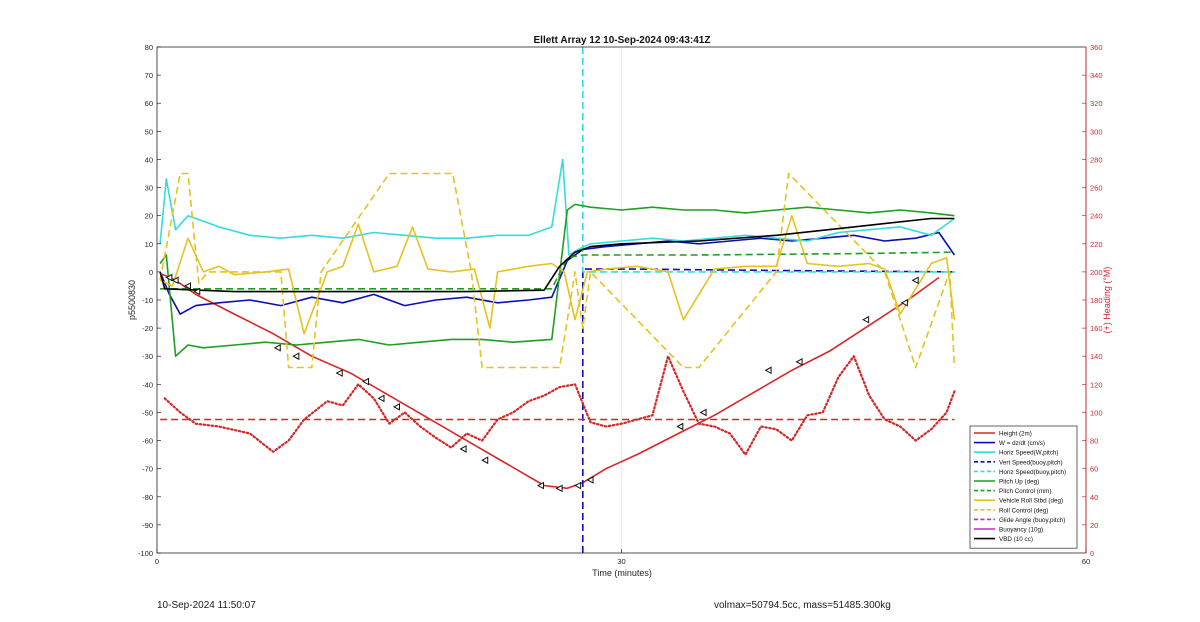 The image size is (1200, 622). What do you see at coordinates (1096, 216) in the screenshot?
I see `right-tick-label: 240` at bounding box center [1096, 216].